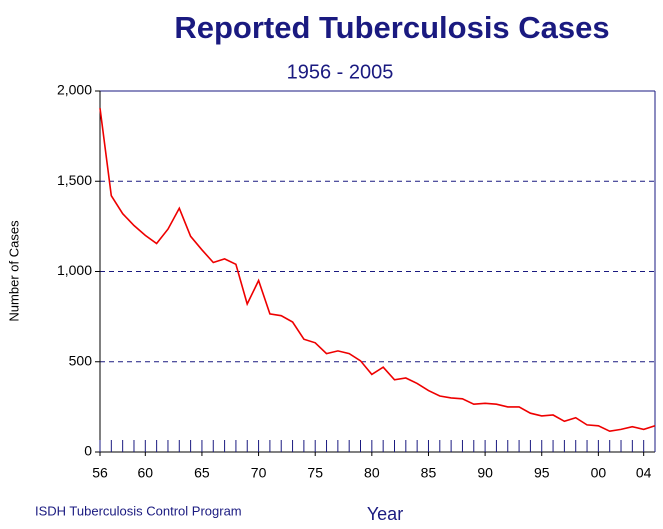  I want to click on x-tick-label: 56, so click(100, 473).